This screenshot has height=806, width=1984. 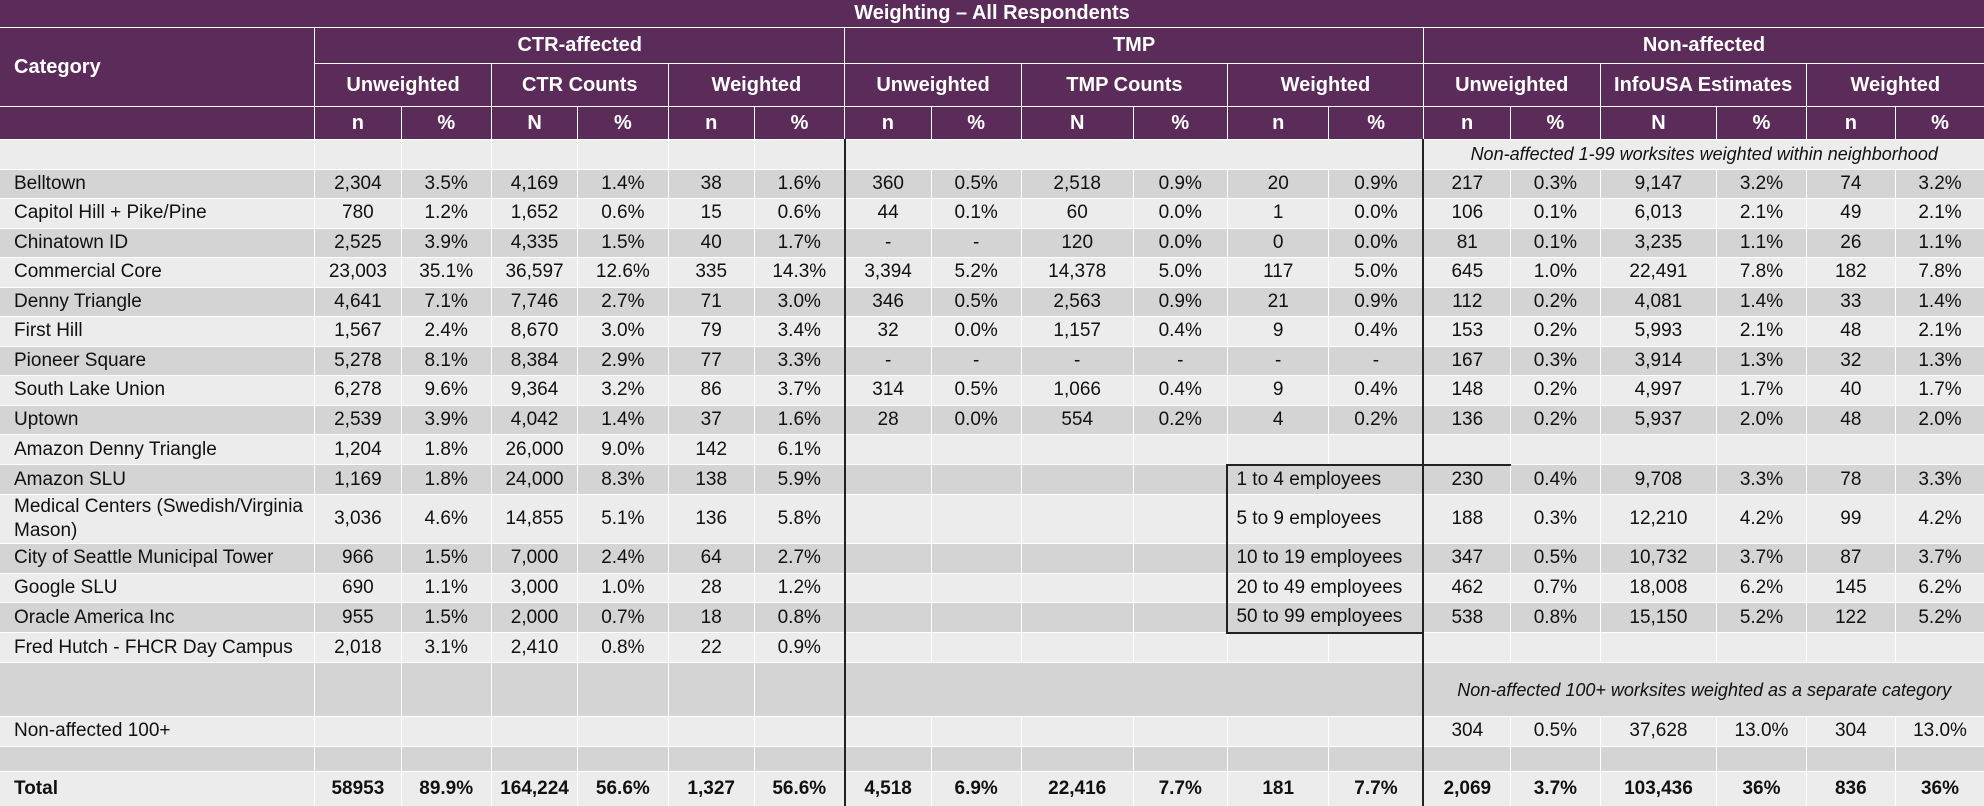 What do you see at coordinates (1124, 85) in the screenshot?
I see `subgroup-header: TMP Counts` at bounding box center [1124, 85].